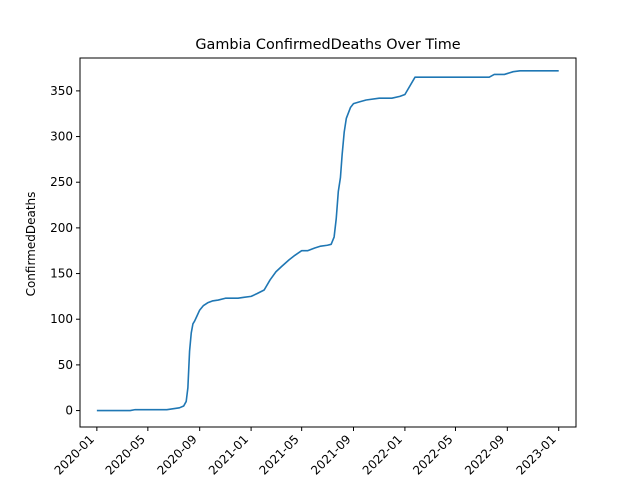  What do you see at coordinates (61, 91) in the screenshot?
I see `y-tick-label: 350` at bounding box center [61, 91].